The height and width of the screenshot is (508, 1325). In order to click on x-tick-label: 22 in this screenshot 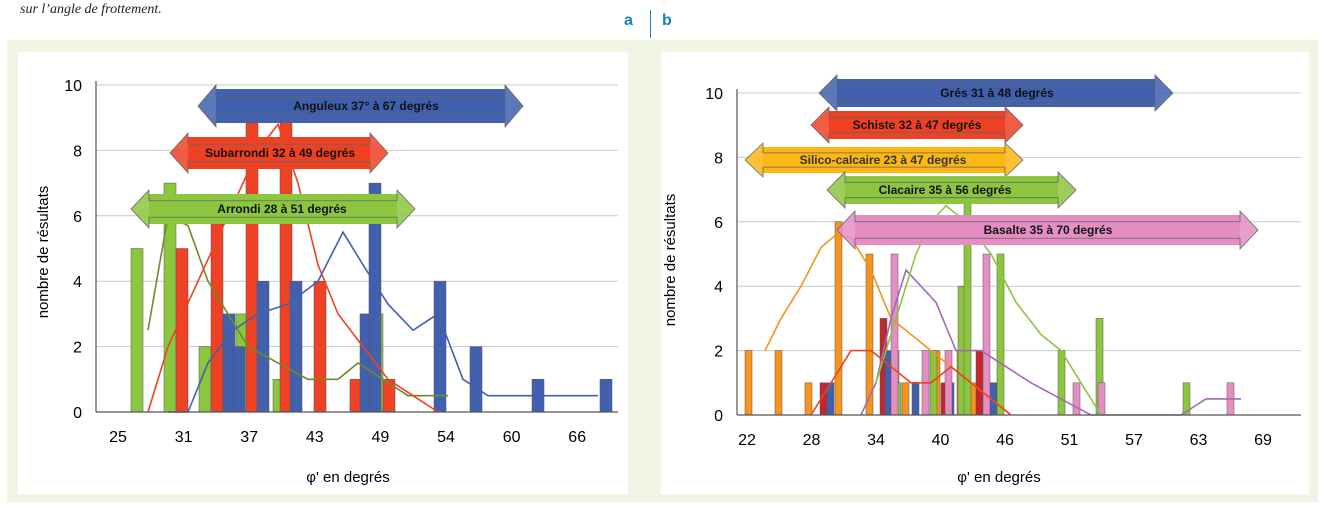, I will do `click(747, 440)`.